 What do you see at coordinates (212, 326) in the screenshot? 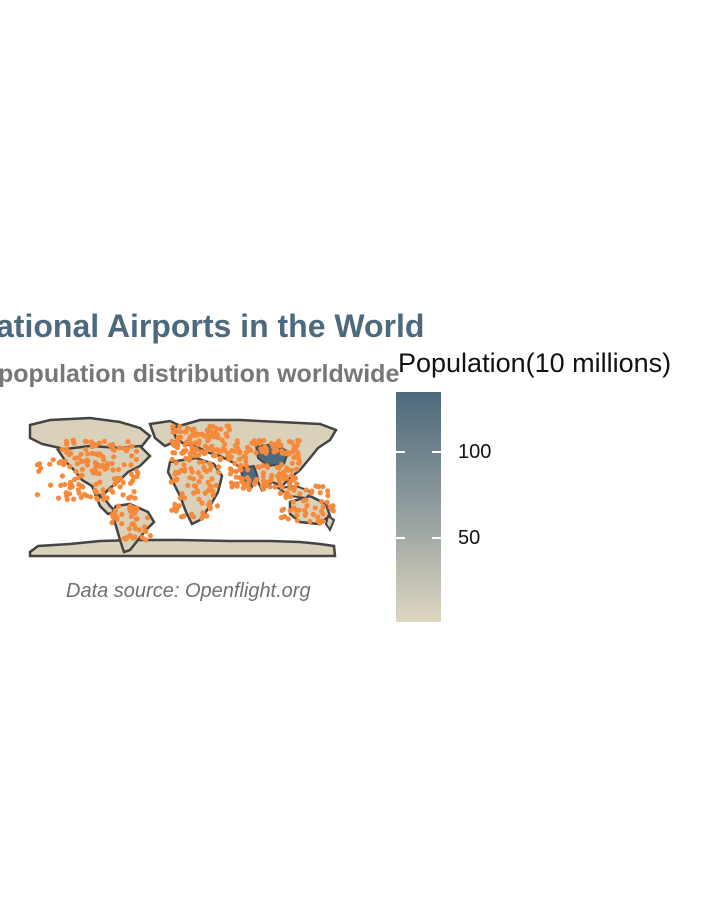
I see `map-title: ational Airports in the World` at bounding box center [212, 326].